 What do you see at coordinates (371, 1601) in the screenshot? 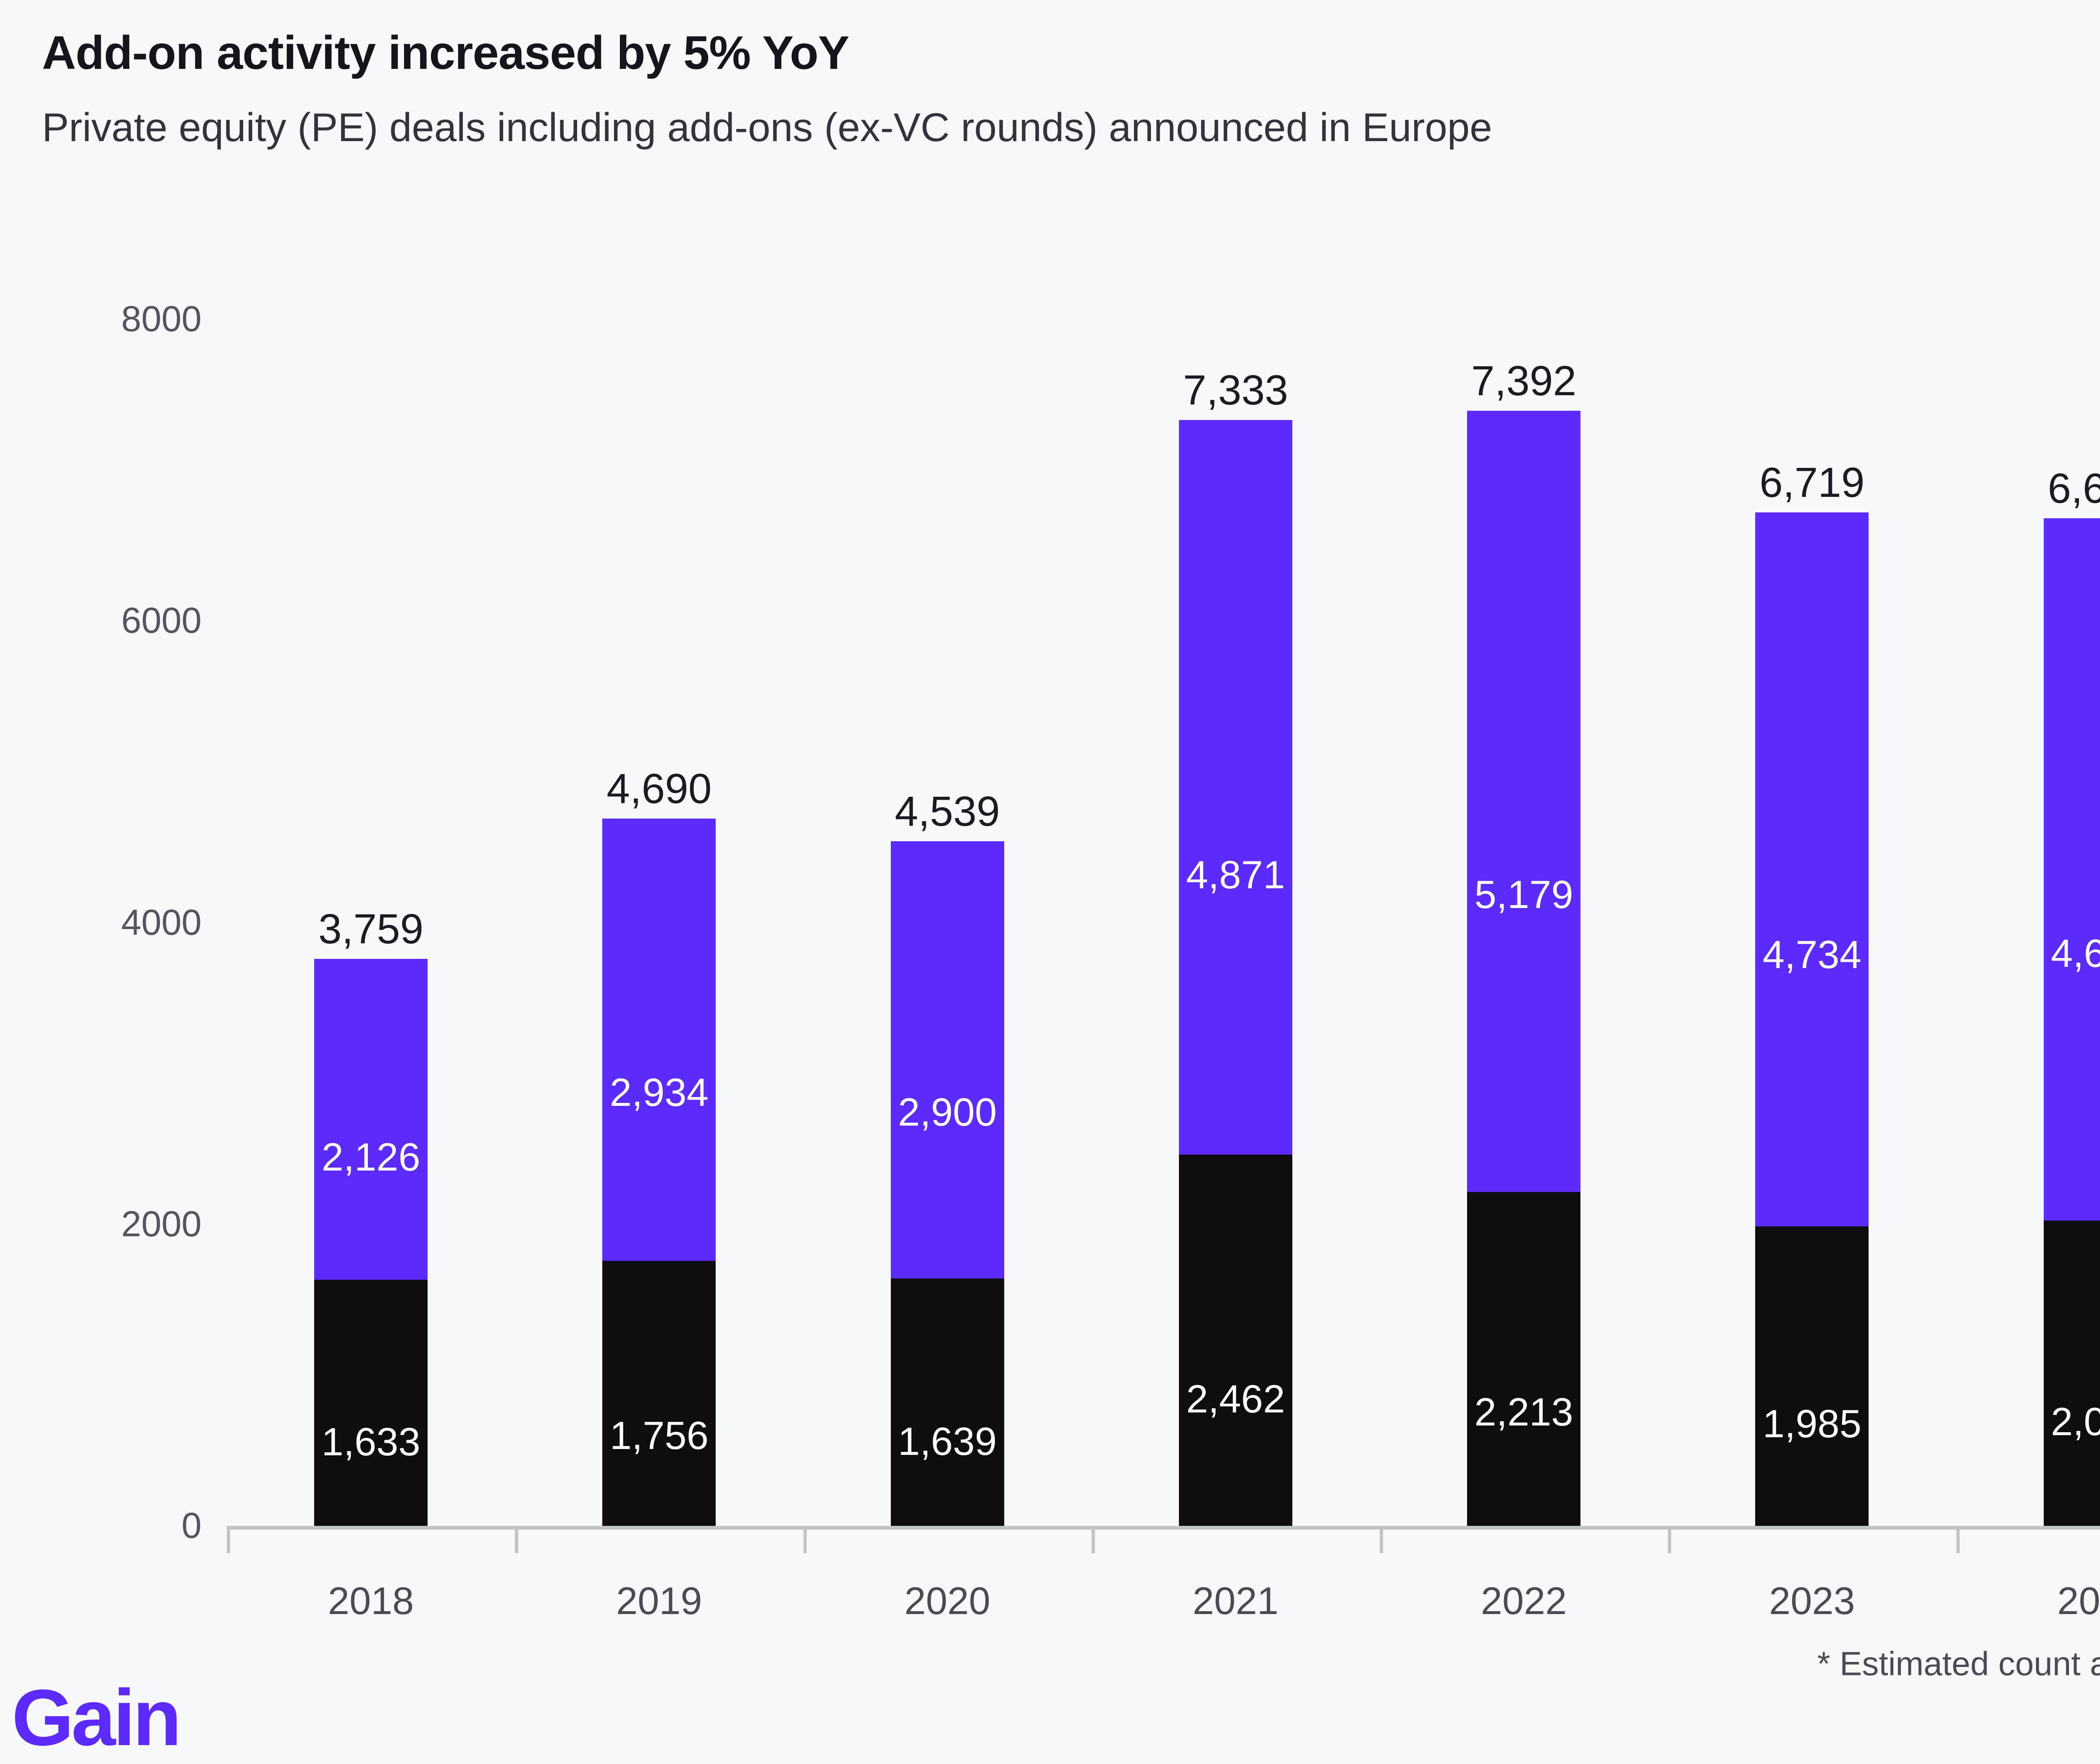
I see `x-axis-label-2018: 2018` at bounding box center [371, 1601].